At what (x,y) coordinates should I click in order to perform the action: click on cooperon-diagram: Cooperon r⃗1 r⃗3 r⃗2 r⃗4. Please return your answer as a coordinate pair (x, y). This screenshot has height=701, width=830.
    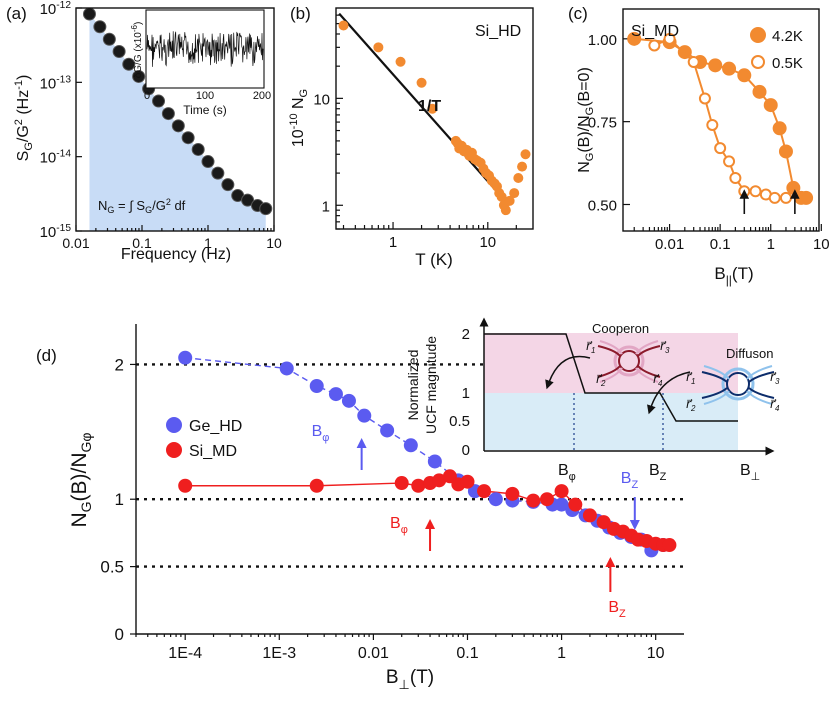
    Looking at the image, I should click on (628, 354).